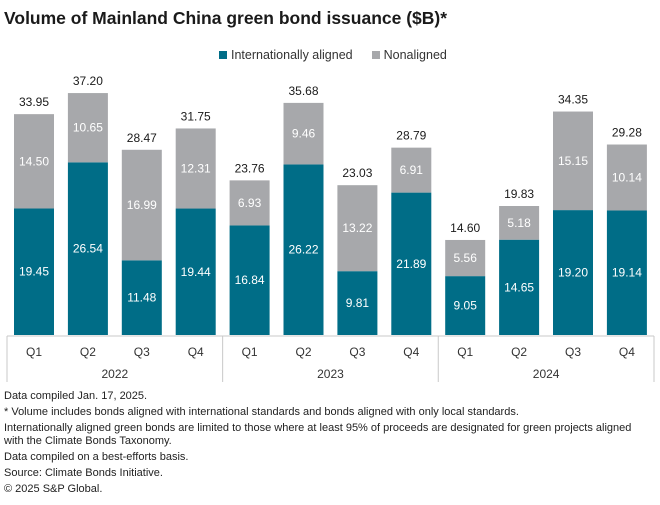 Image resolution: width=660 pixels, height=505 pixels. Describe the element at coordinates (330, 358) in the screenshot. I see `x-axis: Q1 Q2 Q3 Q4 Q1 Q2 Q3 Q4 Q1 Q2 Q3 Q4 2022 2023 2024` at that location.